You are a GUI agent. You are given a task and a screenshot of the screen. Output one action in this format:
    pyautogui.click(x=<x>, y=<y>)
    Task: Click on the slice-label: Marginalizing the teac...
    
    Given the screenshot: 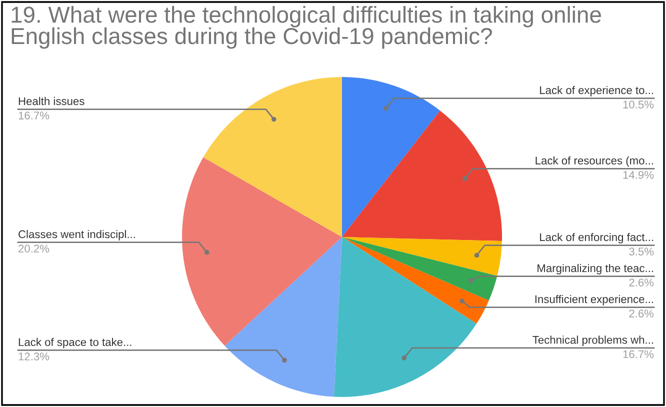 What is the action you would take?
    pyautogui.click(x=595, y=269)
    